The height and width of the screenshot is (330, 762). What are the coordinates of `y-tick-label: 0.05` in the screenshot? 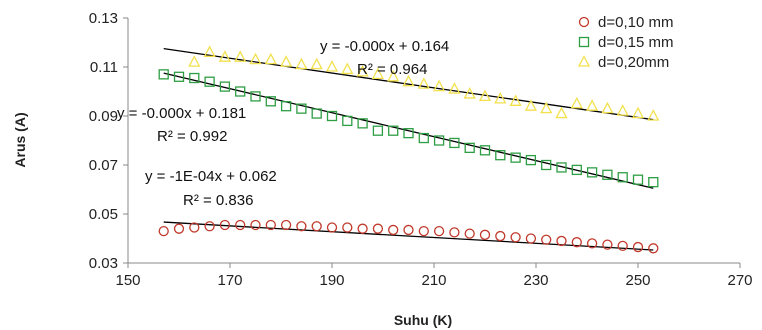 It's located at (103, 214).